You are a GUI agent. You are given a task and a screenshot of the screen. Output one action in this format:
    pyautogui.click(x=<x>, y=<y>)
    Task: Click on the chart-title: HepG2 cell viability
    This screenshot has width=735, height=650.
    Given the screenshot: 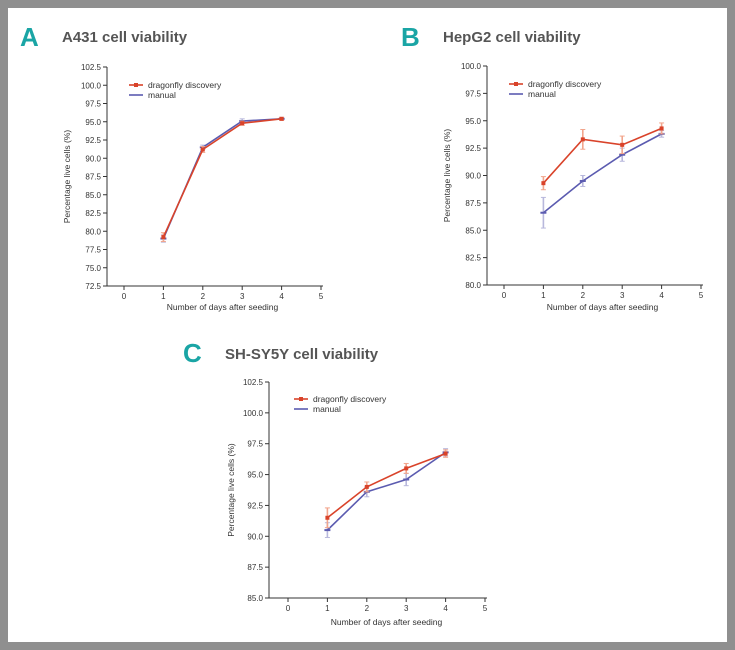 What is the action you would take?
    pyautogui.click(x=512, y=37)
    